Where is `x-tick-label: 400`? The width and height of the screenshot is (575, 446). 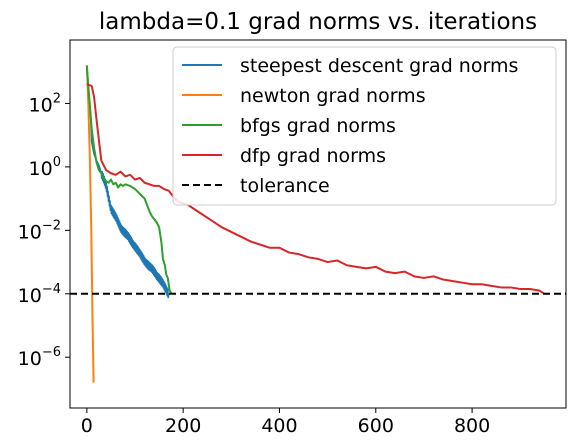
x-tick-label: 400 is located at coordinates (279, 426).